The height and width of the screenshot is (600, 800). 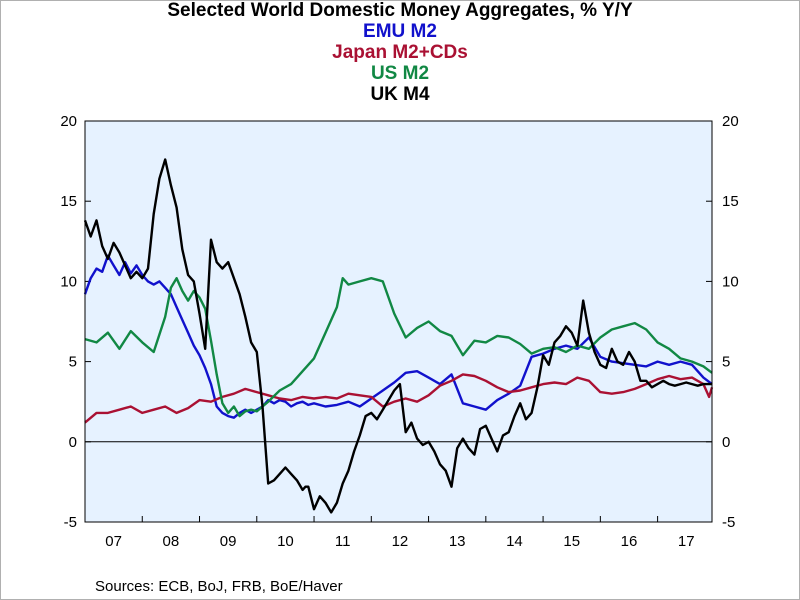 I want to click on x-tick-label: 07, so click(x=113, y=541).